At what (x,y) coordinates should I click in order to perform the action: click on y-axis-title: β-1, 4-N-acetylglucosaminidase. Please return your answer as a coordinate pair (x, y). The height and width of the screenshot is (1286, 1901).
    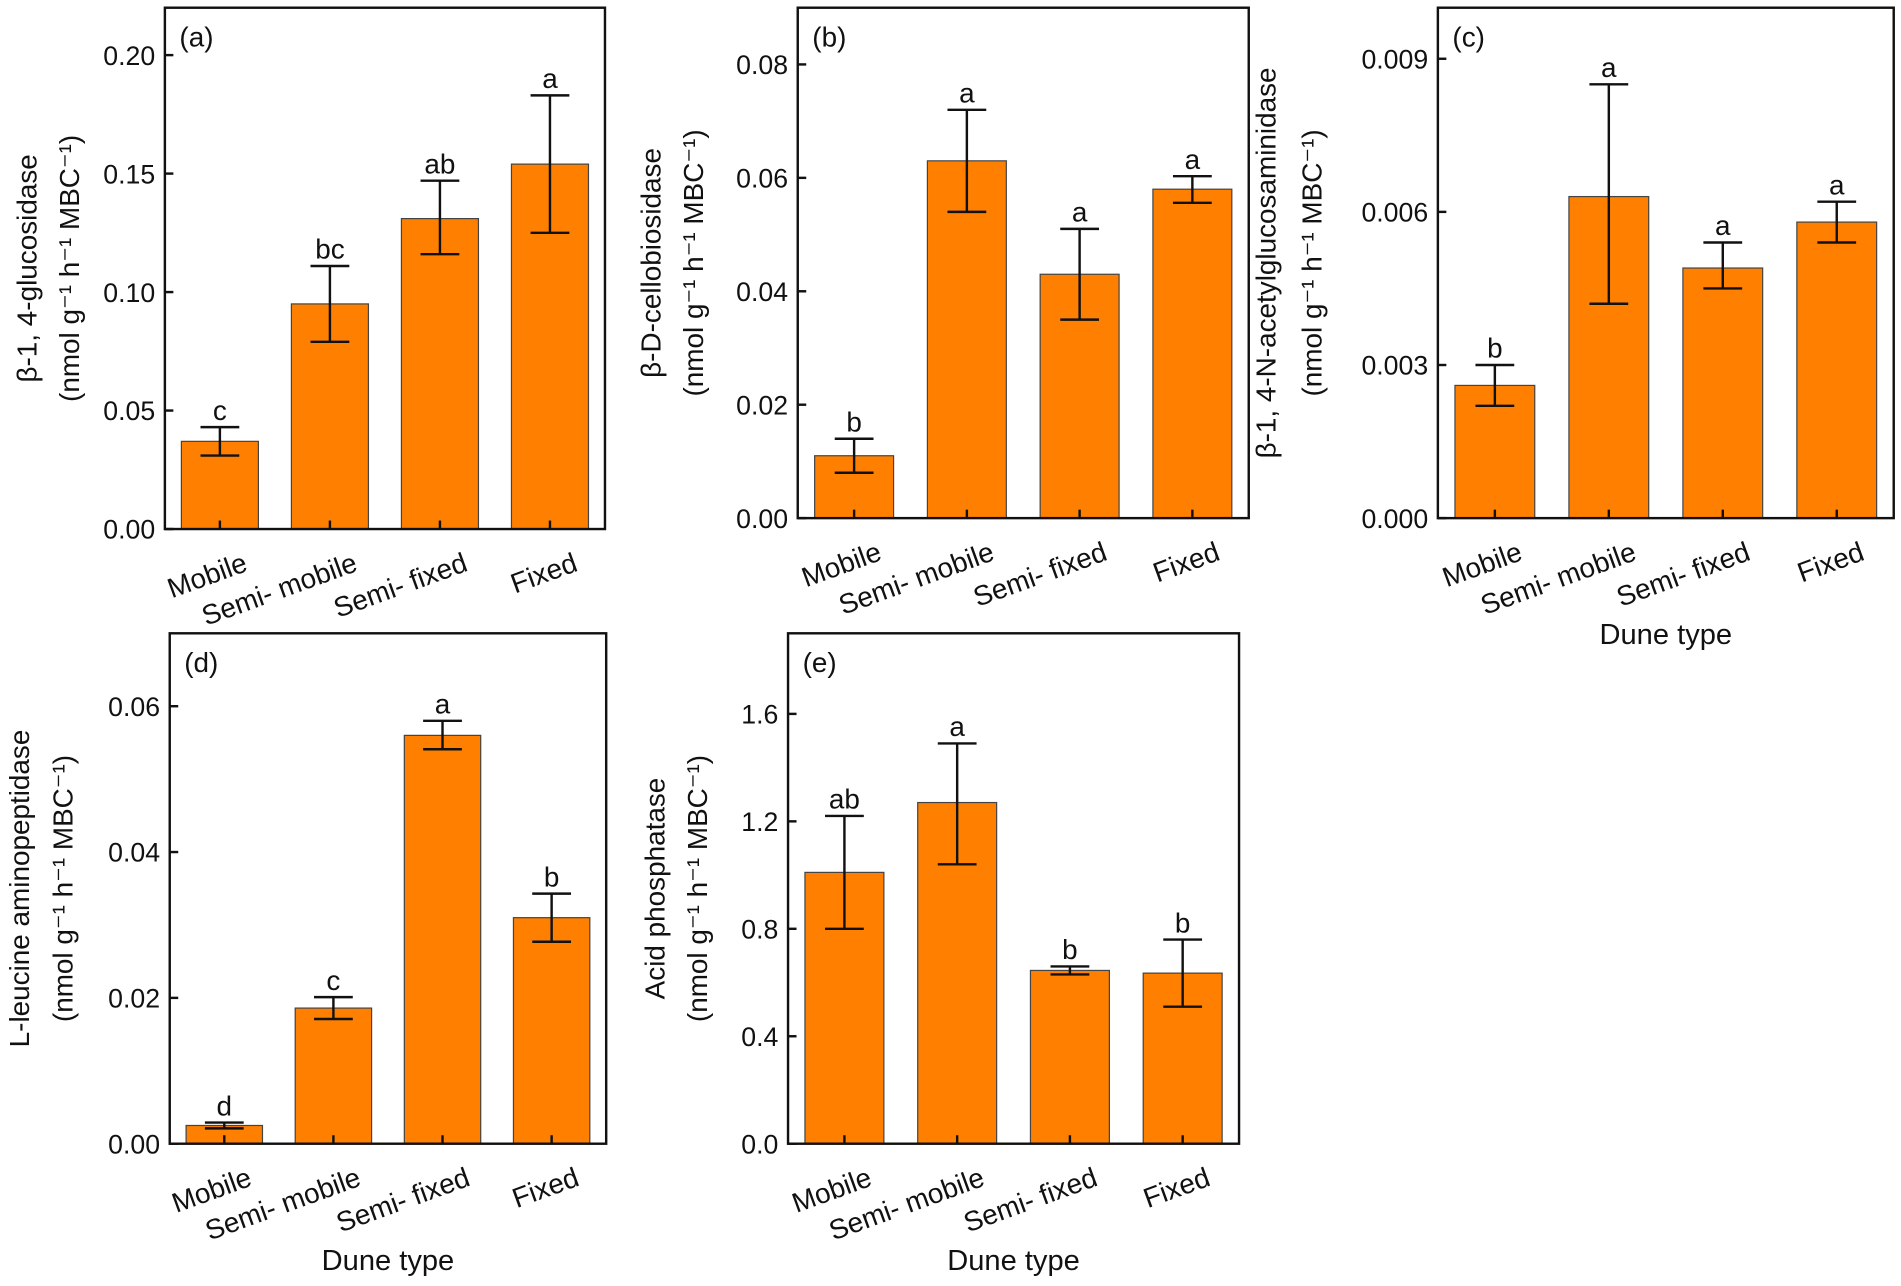
    Looking at the image, I should click on (1265, 262).